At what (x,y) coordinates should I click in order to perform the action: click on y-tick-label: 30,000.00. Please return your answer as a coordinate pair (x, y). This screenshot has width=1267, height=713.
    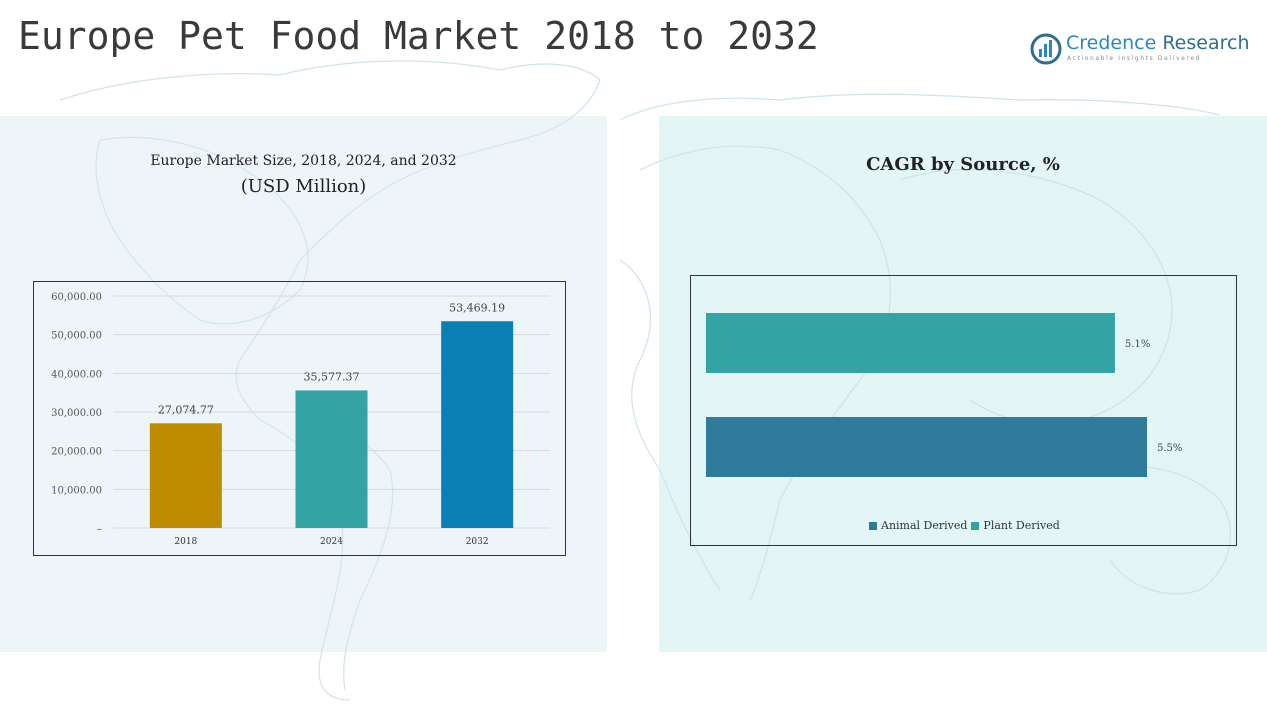
    Looking at the image, I should click on (76, 413).